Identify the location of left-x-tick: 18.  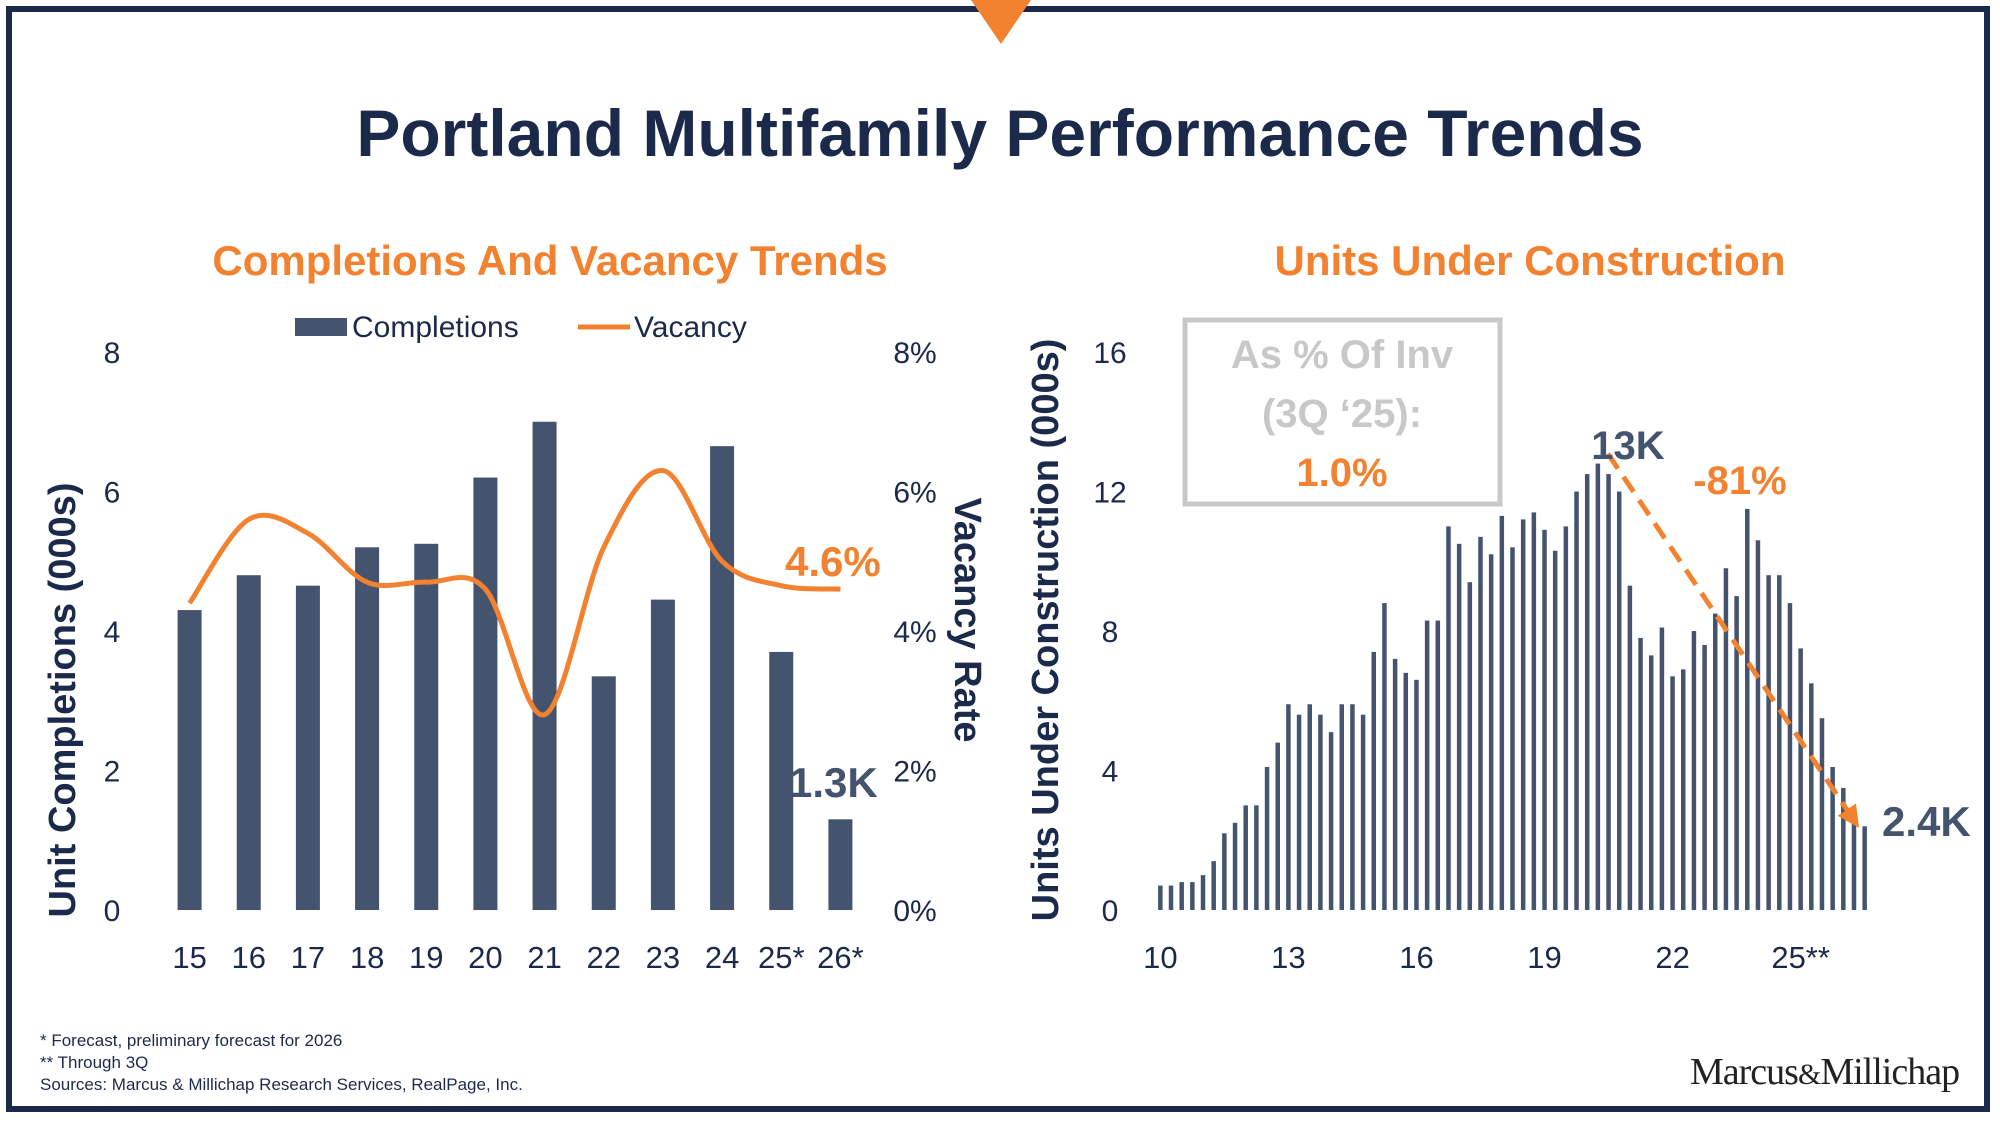
(367, 957).